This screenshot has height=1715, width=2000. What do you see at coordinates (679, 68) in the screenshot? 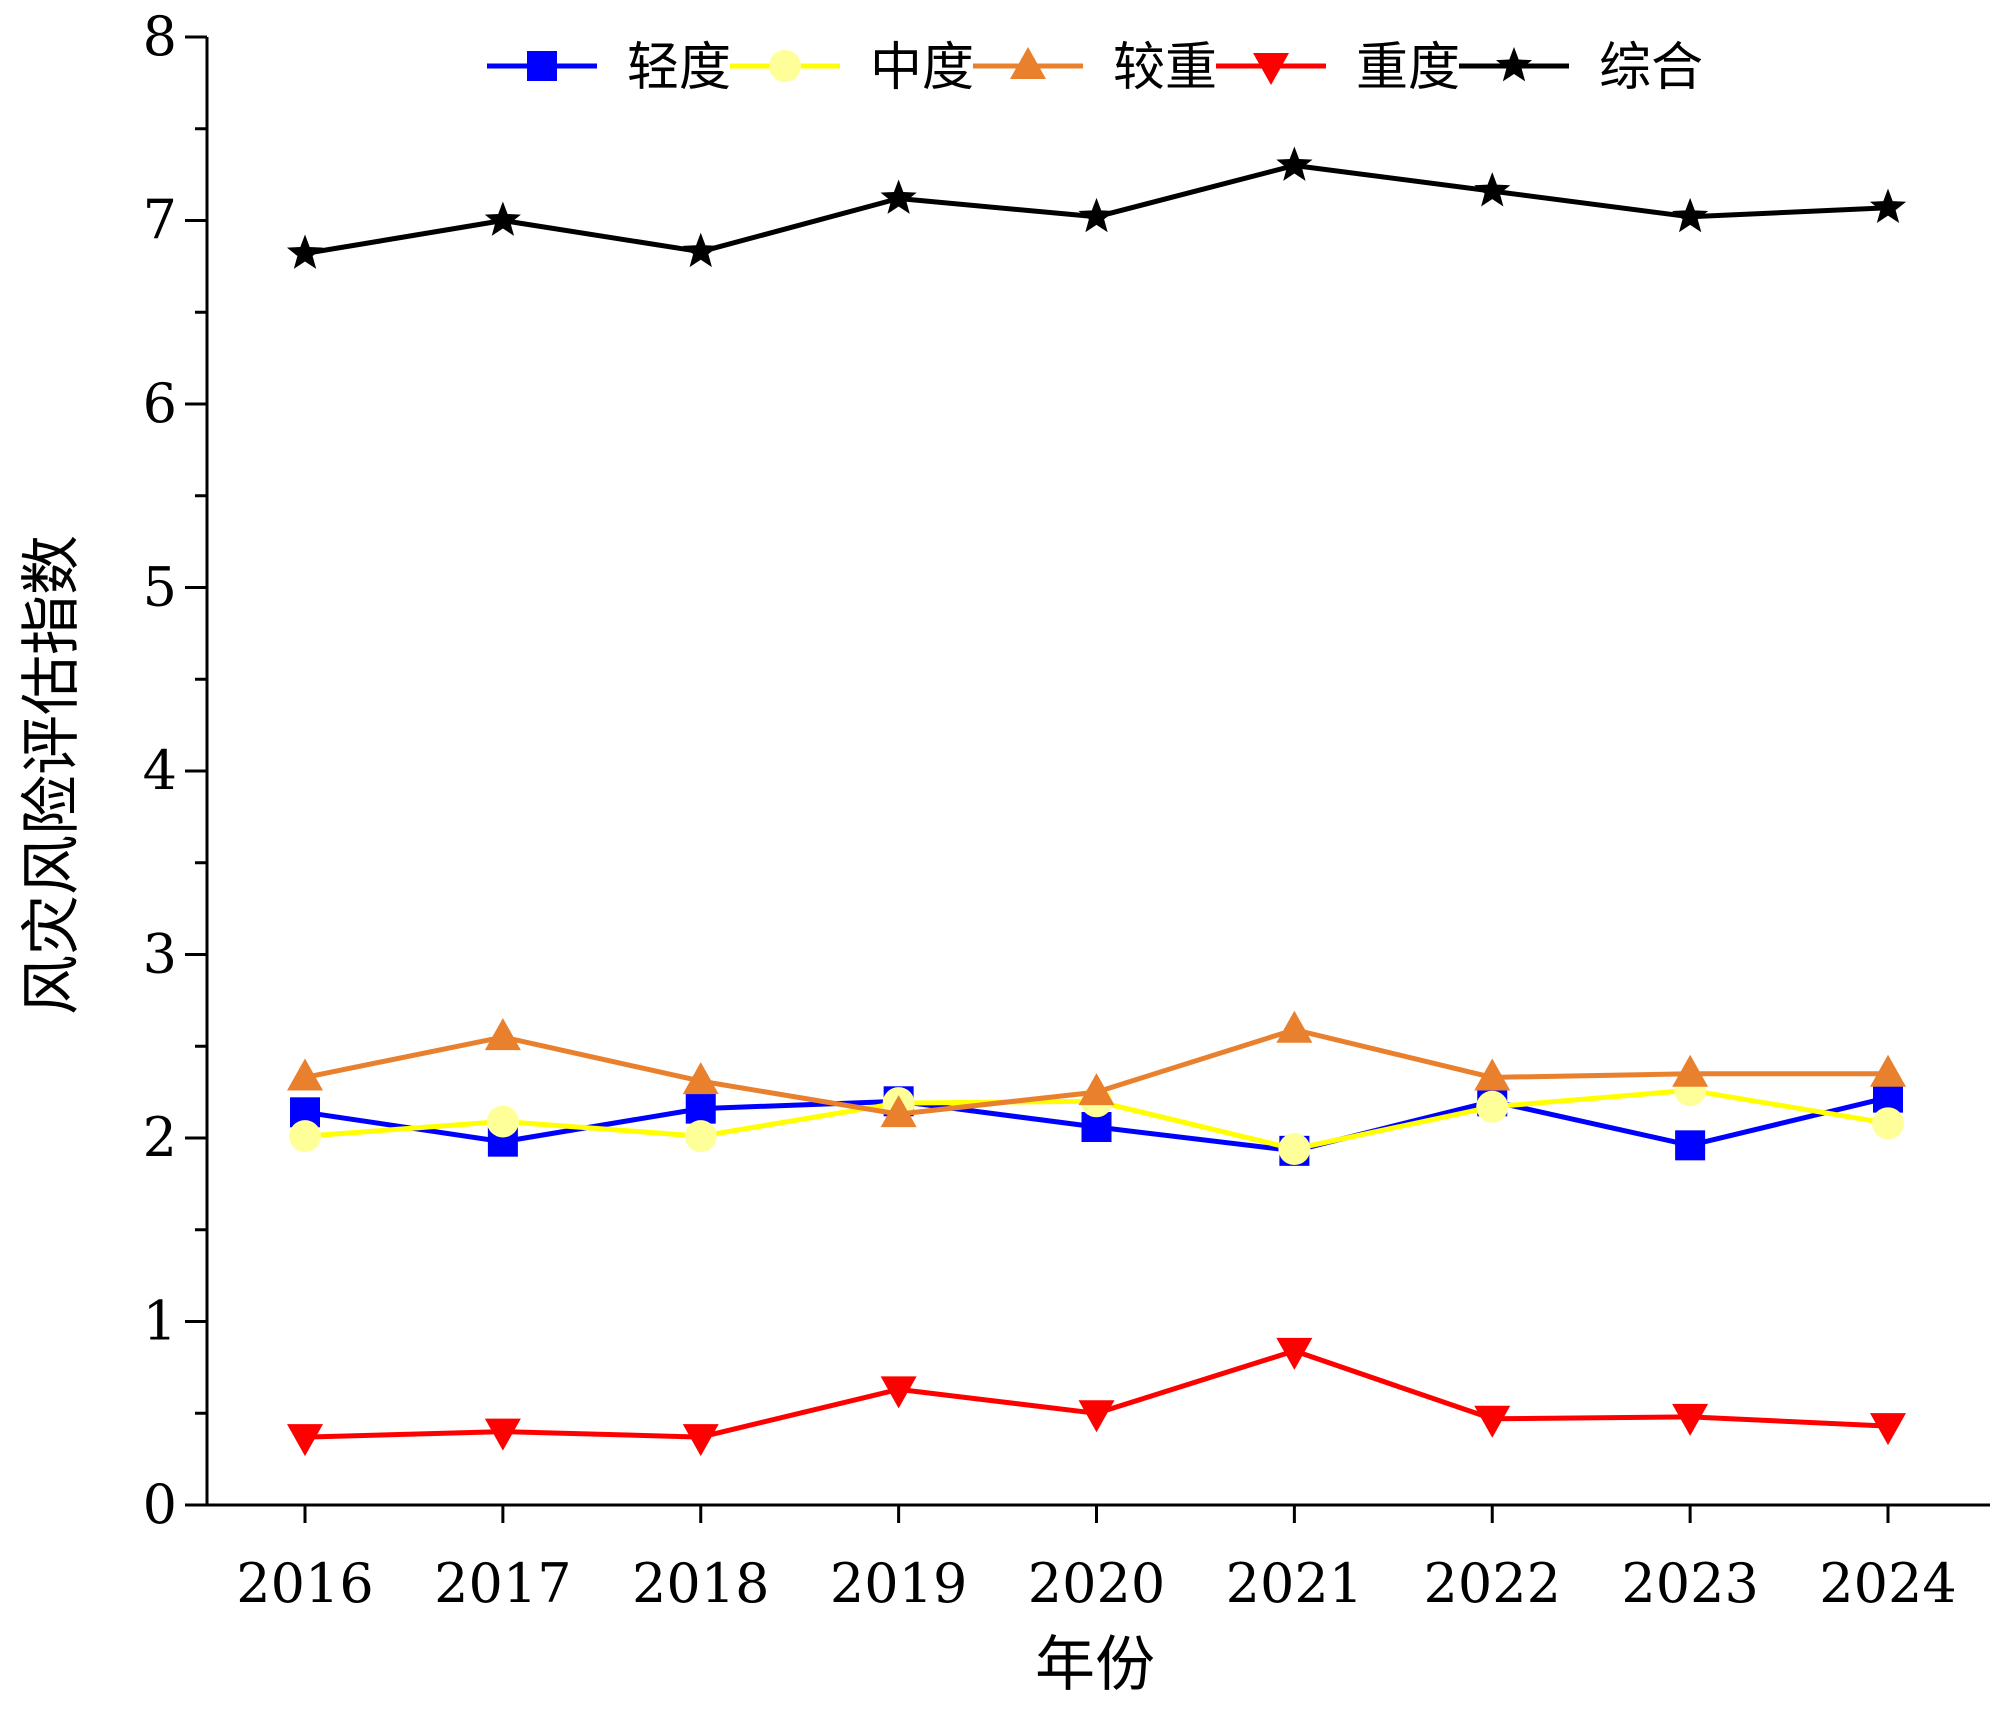
I see `legend-label: 轻度` at bounding box center [679, 68].